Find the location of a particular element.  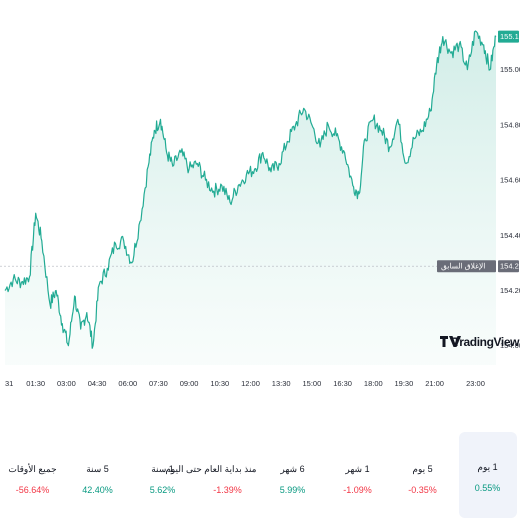

x-tick-label: 10:30 is located at coordinates (219, 383).